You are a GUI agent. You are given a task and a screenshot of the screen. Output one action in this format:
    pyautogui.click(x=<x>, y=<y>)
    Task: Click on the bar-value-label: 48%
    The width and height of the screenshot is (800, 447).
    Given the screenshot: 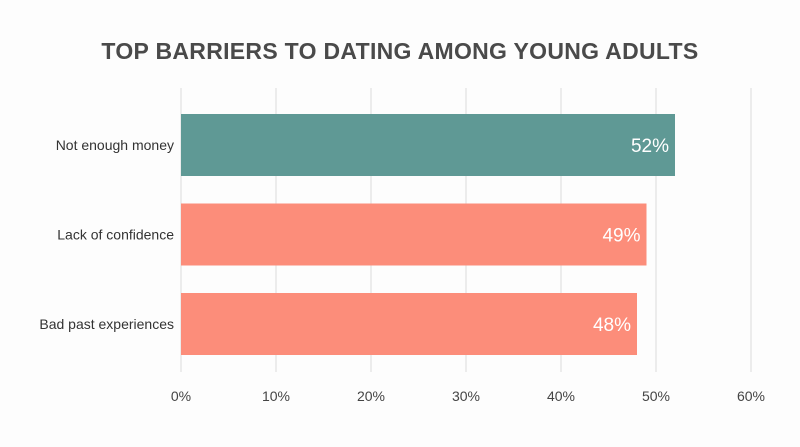 What is the action you would take?
    pyautogui.click(x=612, y=325)
    